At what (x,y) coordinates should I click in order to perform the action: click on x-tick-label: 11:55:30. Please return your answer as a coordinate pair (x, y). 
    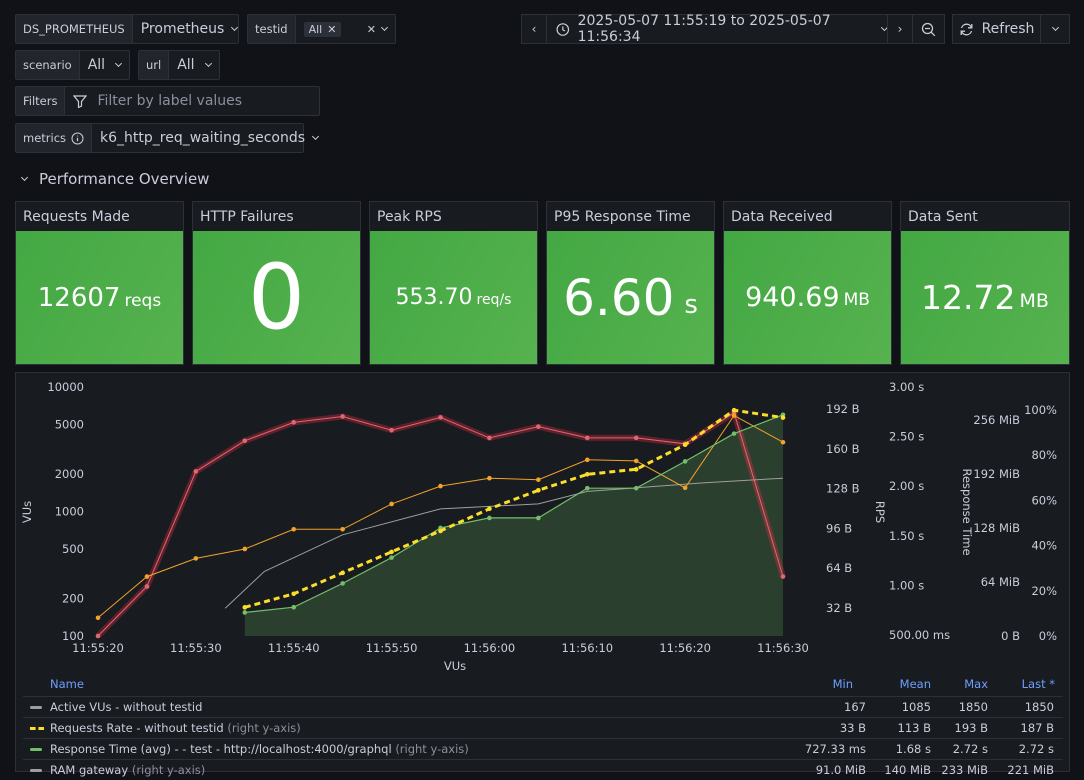
    Looking at the image, I should click on (196, 648).